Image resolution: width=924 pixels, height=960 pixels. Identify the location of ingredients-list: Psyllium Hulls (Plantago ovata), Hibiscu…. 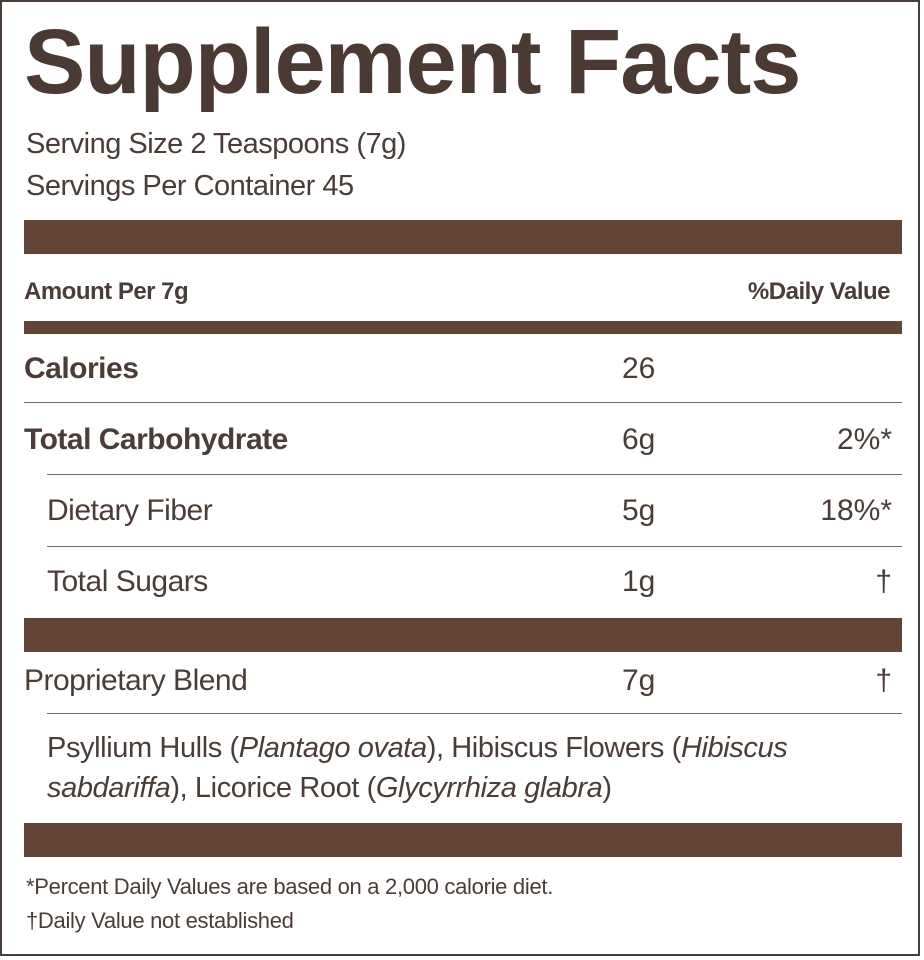
(472, 768).